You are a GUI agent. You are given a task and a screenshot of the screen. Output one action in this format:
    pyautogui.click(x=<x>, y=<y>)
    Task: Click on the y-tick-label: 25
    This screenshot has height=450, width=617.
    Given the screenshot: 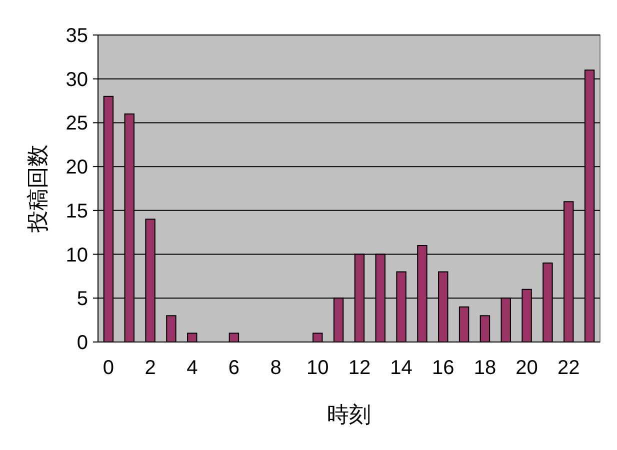 What is the action you would take?
    pyautogui.click(x=77, y=123)
    